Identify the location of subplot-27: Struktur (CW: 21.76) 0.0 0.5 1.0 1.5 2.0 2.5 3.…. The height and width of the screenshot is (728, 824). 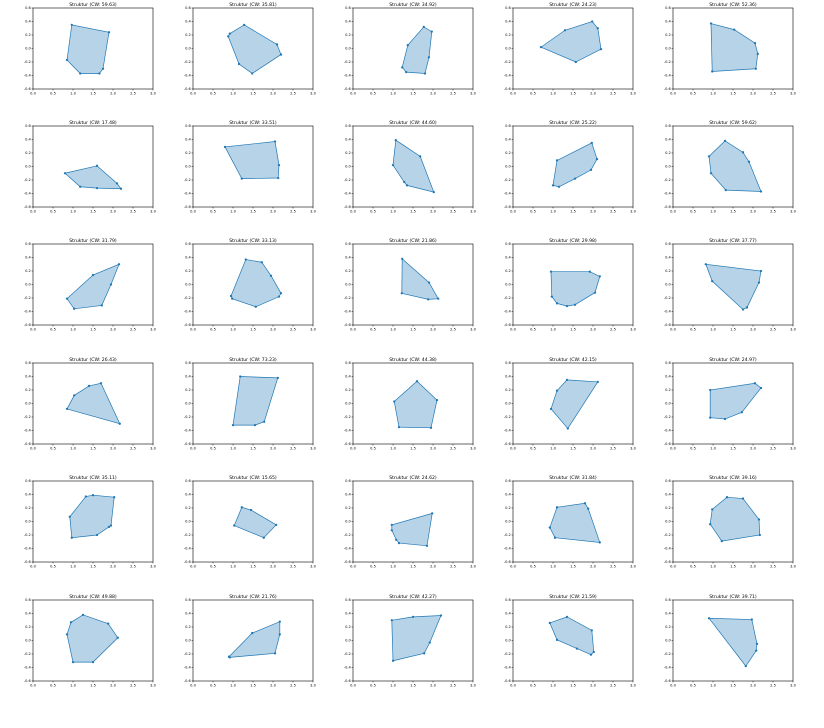
(250, 641).